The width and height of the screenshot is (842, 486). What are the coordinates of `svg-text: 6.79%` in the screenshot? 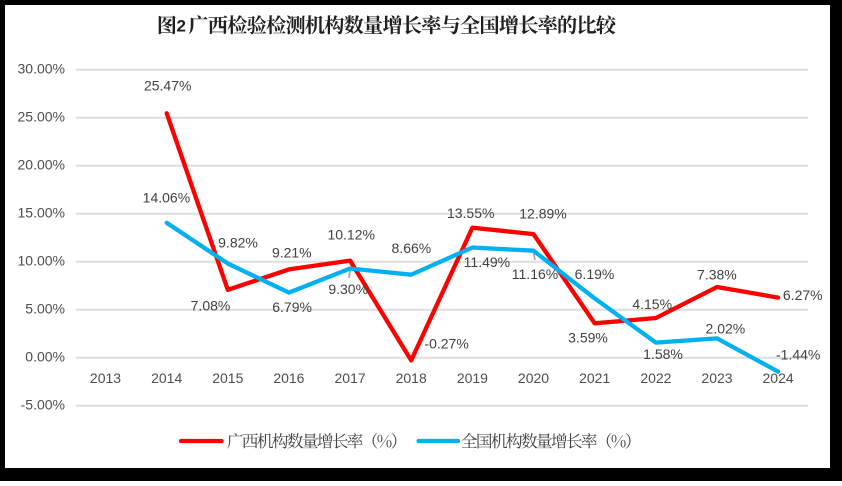 It's located at (292, 307).